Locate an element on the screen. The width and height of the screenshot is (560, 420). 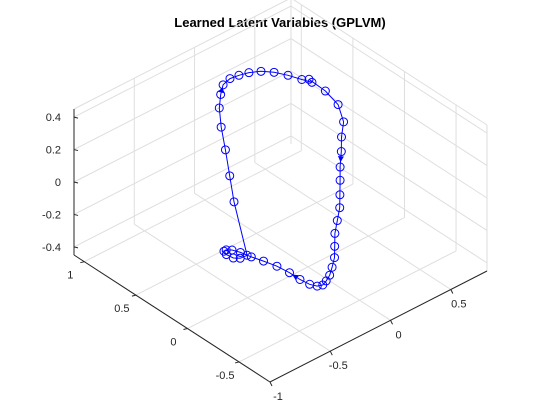
z-tick-label: 0 is located at coordinates (58, 183).